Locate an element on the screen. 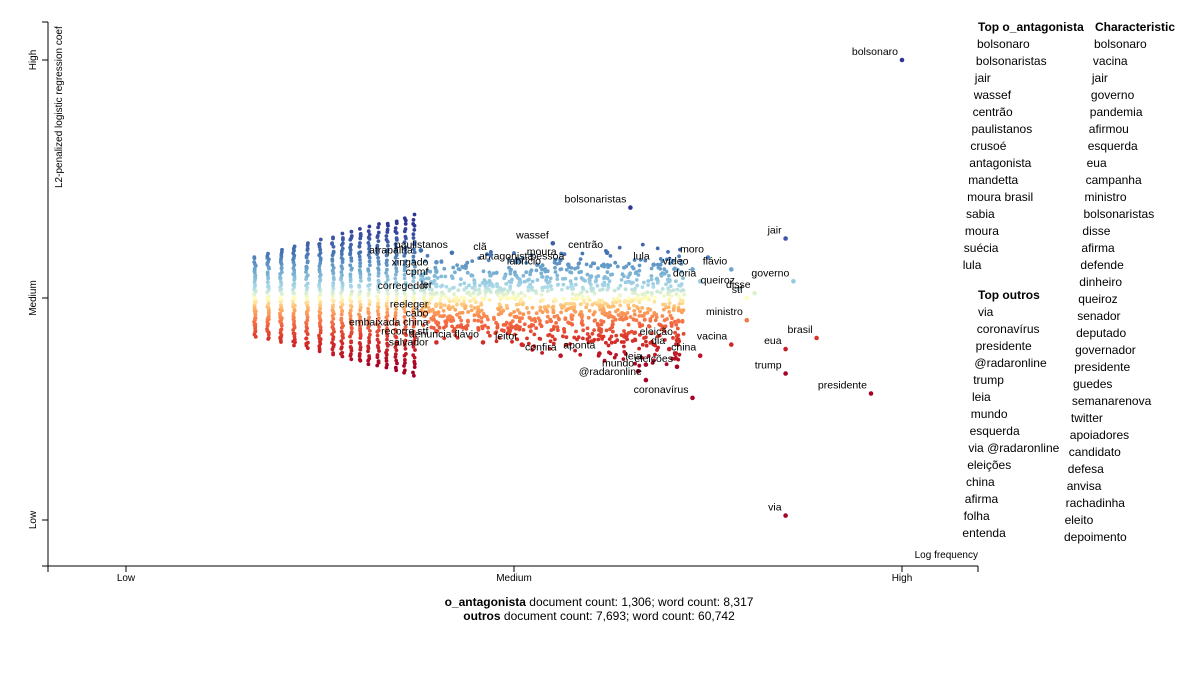 This screenshot has width=1198, height=685. term-item: folha is located at coordinates (976, 516).